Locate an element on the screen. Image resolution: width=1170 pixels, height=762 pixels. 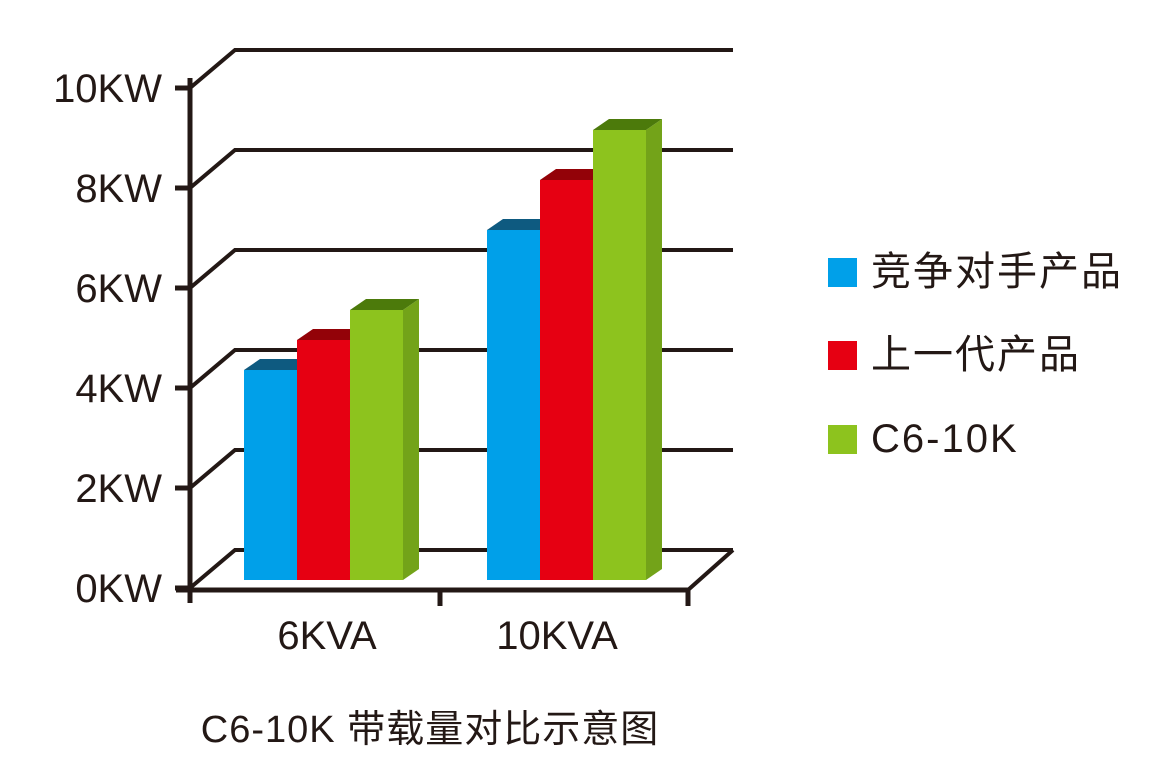
bar-side-face-6KVA-series2 is located at coordinates (411, 439).